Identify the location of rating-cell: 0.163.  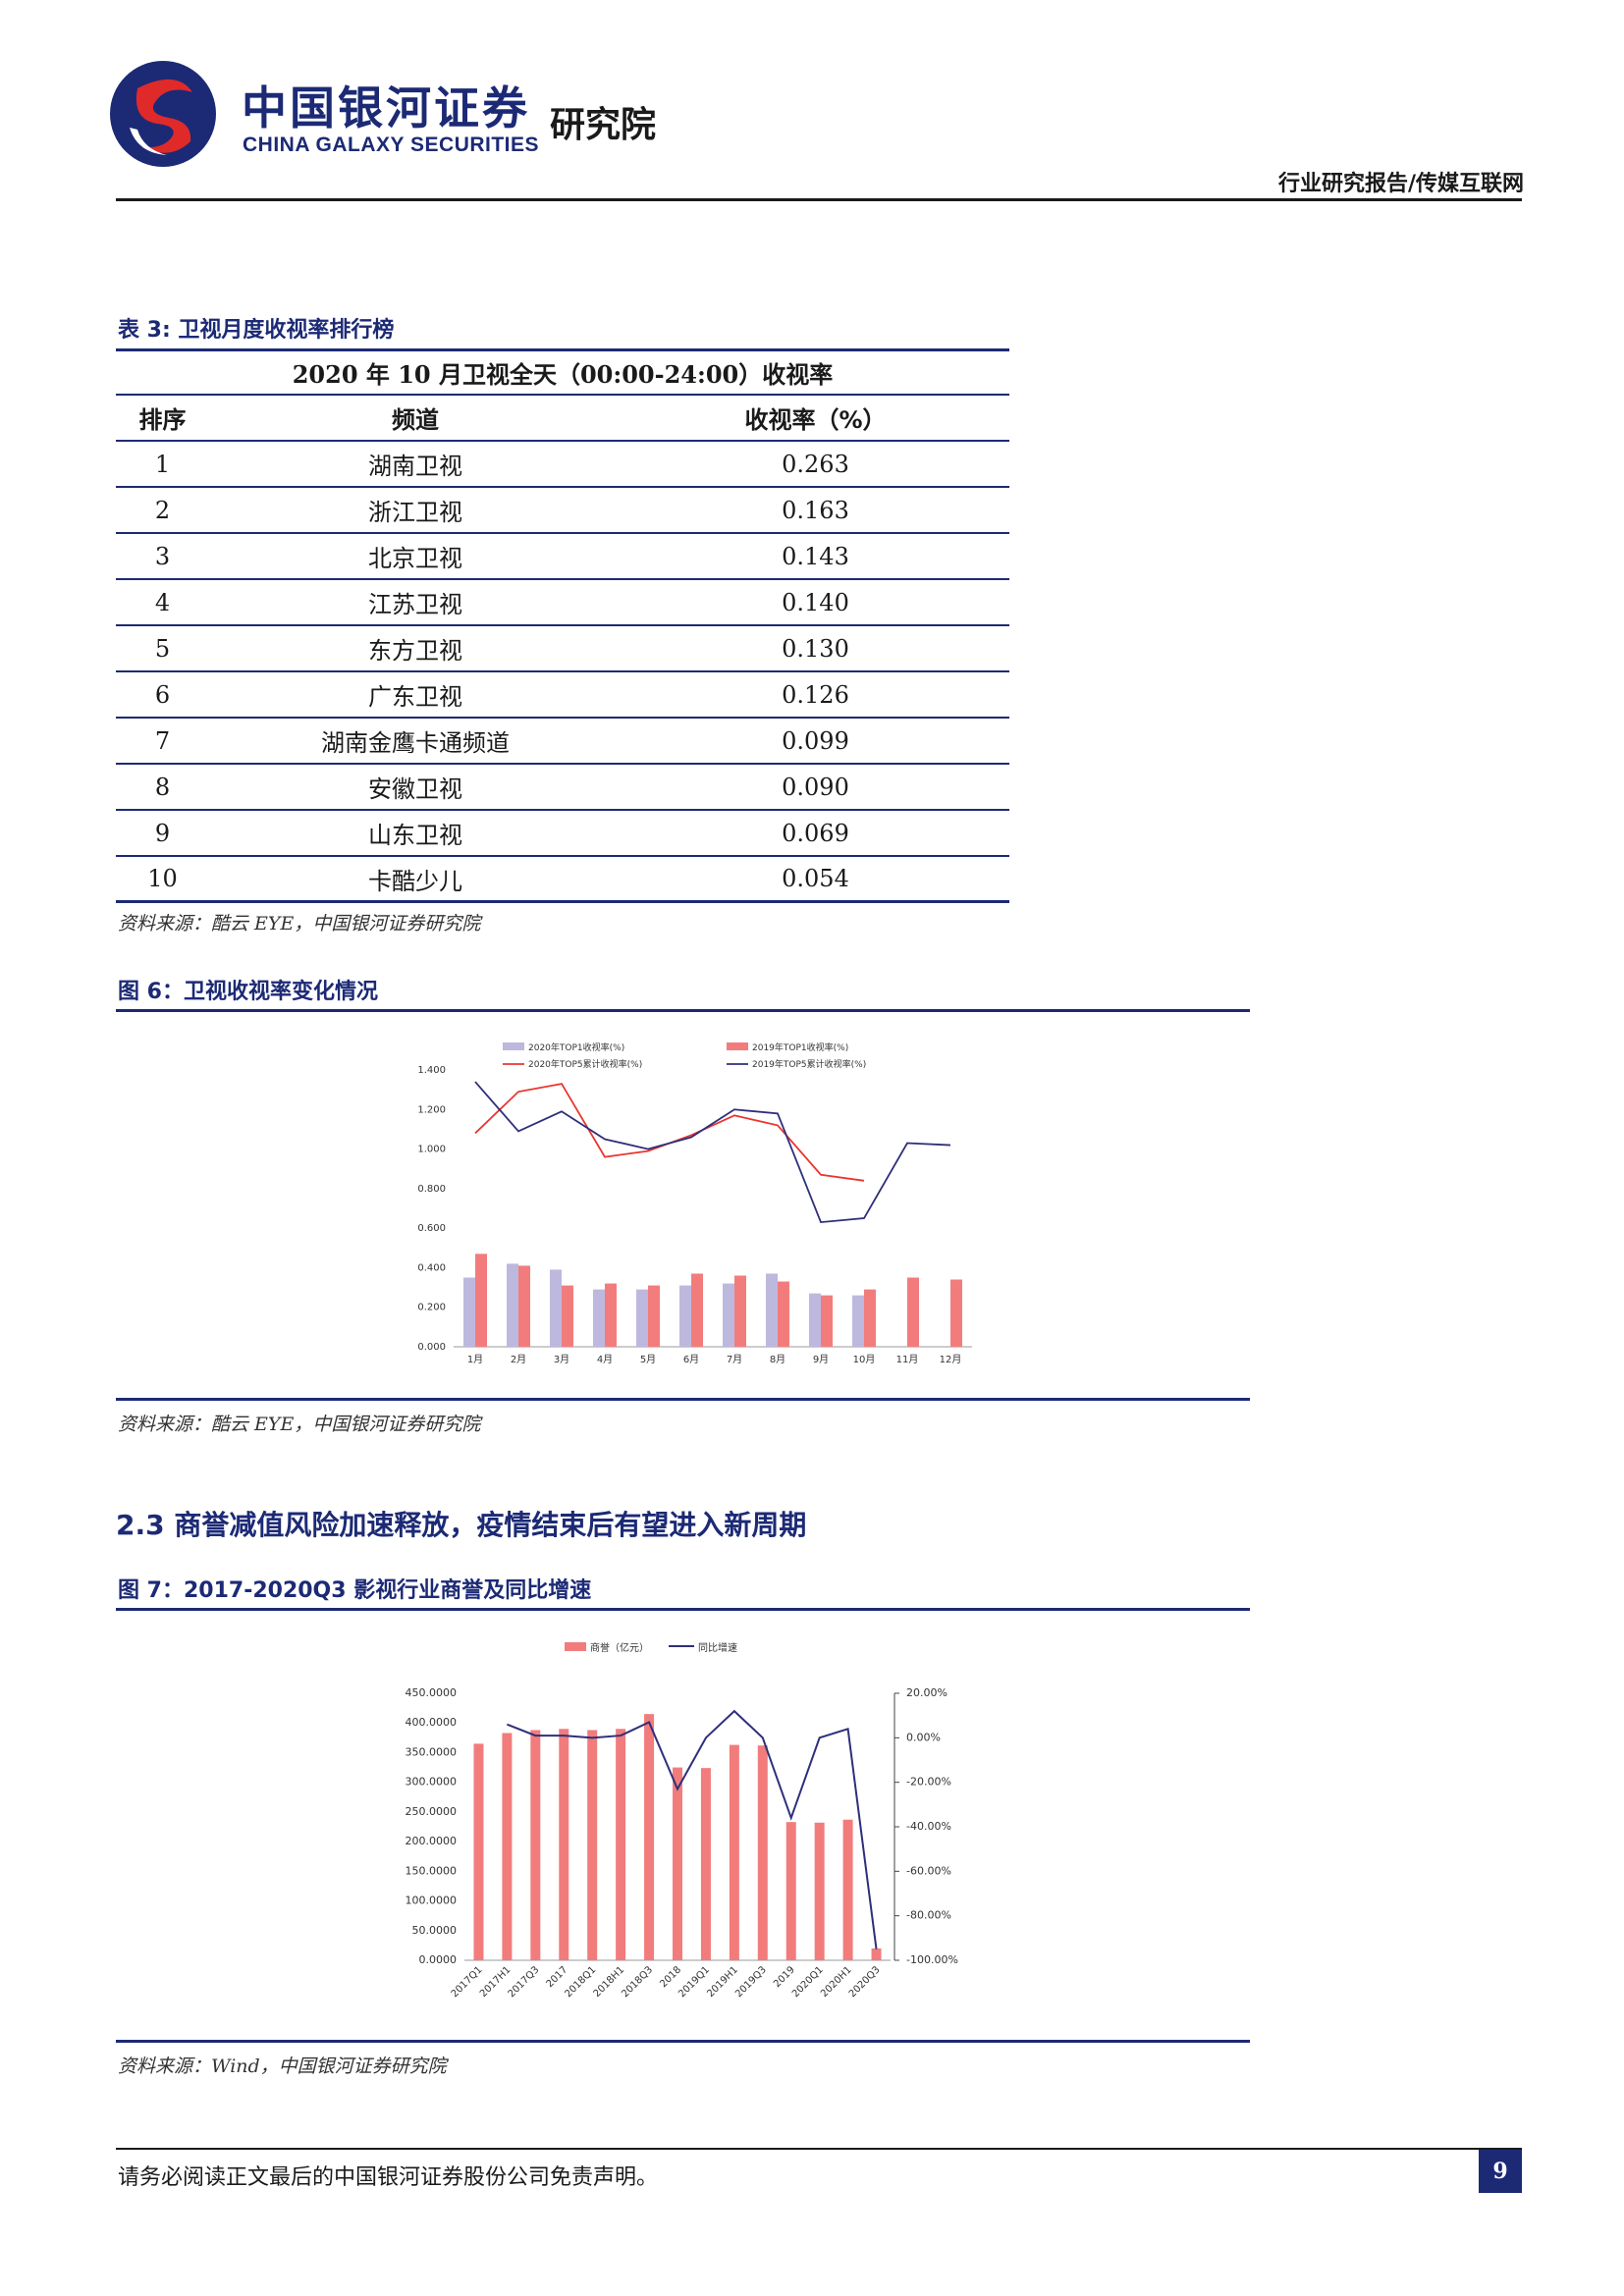
(815, 510).